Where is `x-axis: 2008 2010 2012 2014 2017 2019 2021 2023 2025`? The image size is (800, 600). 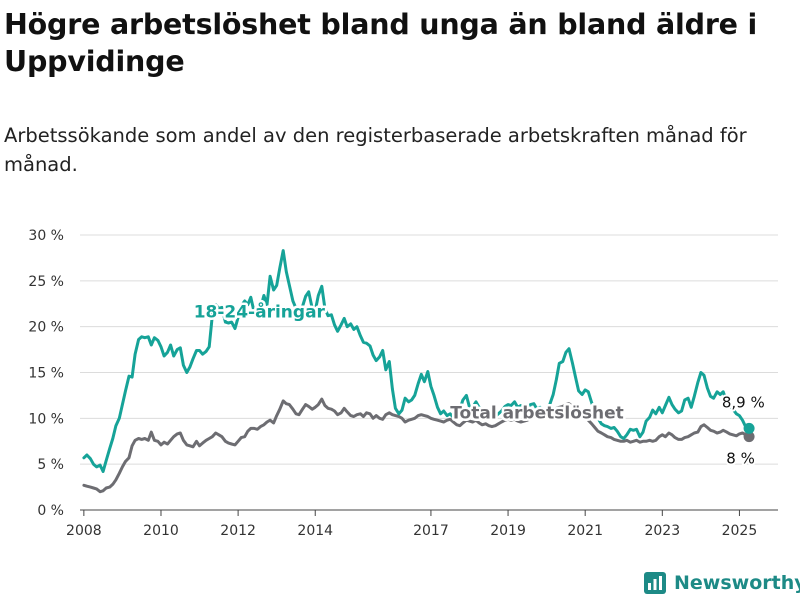
x-axis: 2008 2010 2012 2014 2017 2019 2021 2023 2025 is located at coordinates (422, 524).